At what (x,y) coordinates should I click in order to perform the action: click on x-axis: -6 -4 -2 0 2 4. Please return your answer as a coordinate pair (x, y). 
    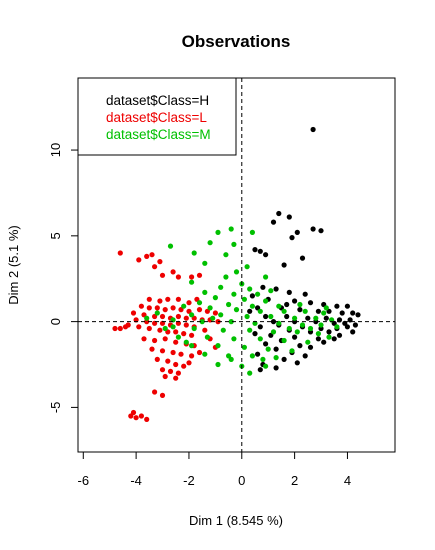
    Looking at the image, I should click on (214, 470).